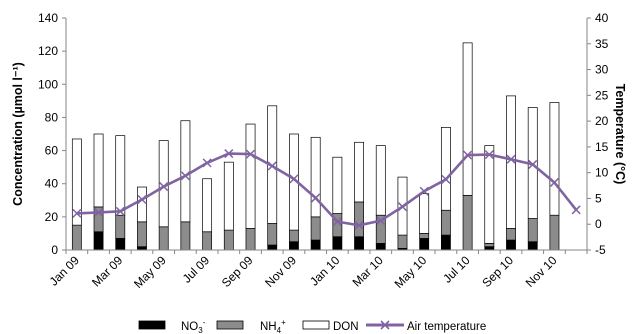  Describe the element at coordinates (598, 198) in the screenshot. I see `y2-tick-label-5: 5` at that location.